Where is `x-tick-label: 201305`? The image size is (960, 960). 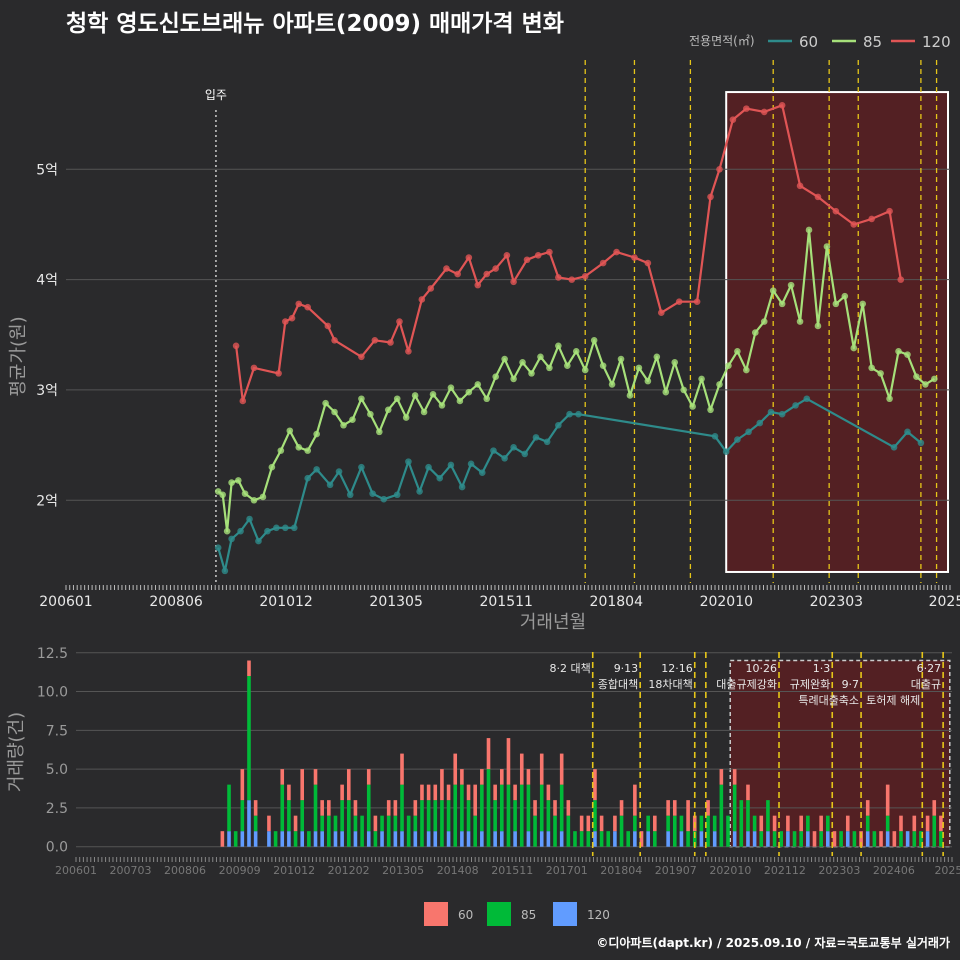
x-tick-label: 201305 is located at coordinates (403, 870).